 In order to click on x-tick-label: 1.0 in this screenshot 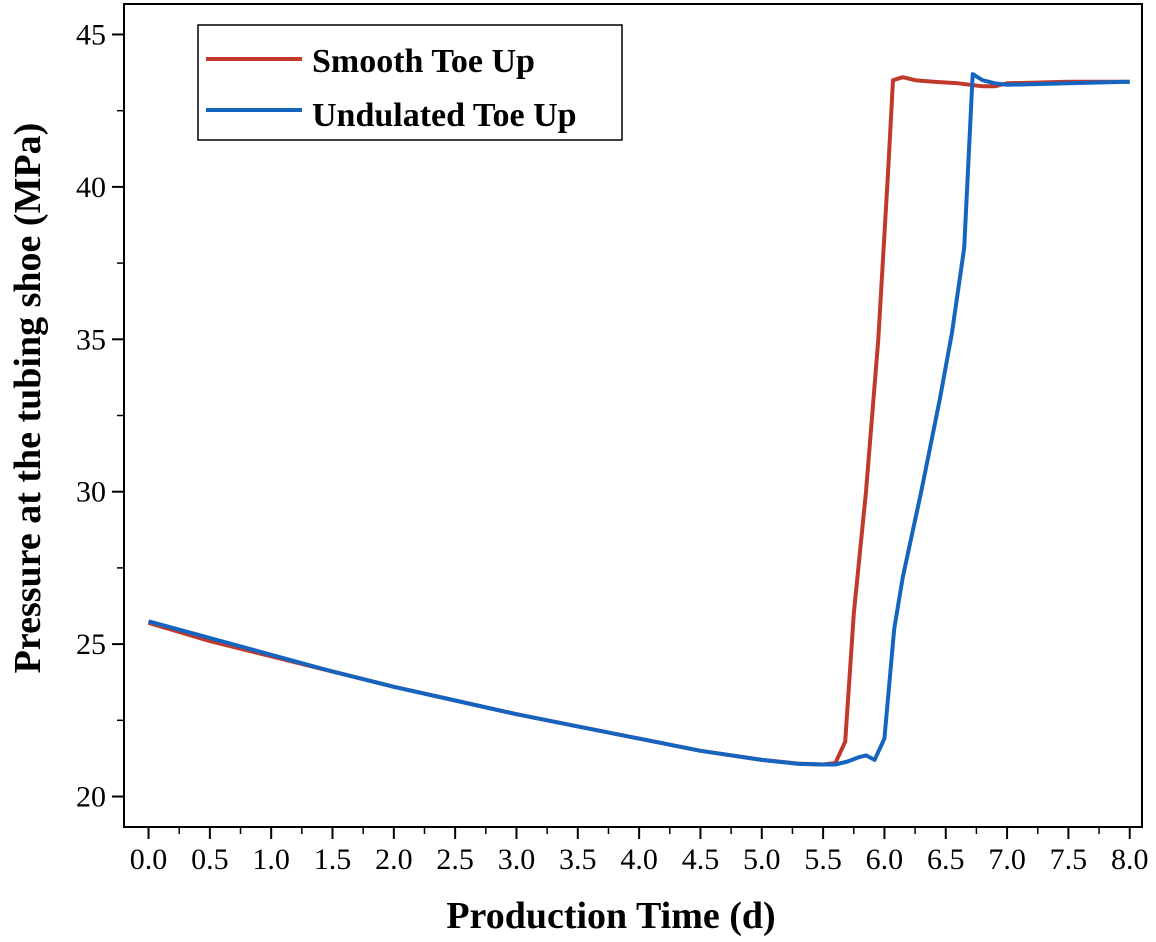, I will do `click(271, 859)`.